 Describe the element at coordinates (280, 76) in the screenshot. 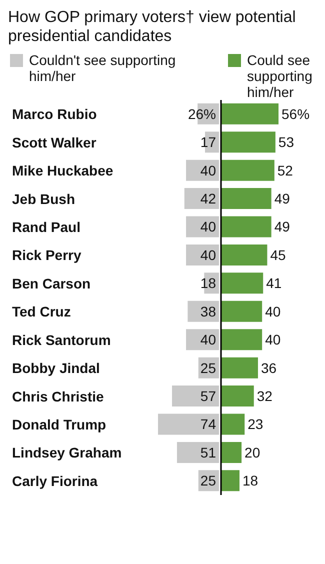

I see `legend-label: Could see supporting him/her` at that location.